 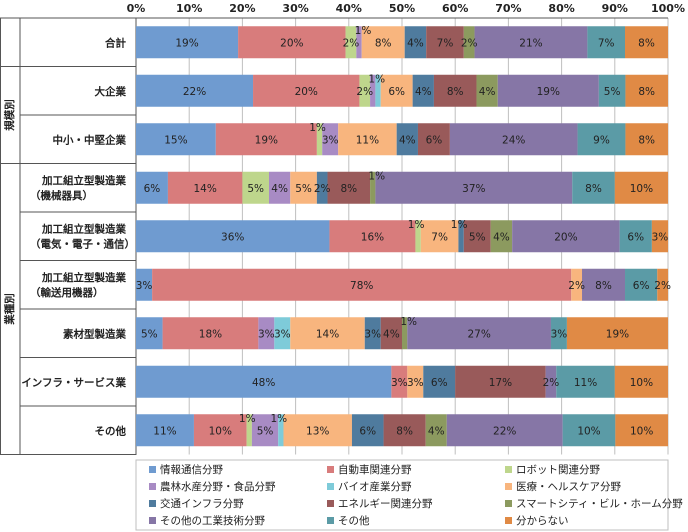 I want to click on data-label: 9%, so click(x=601, y=140).